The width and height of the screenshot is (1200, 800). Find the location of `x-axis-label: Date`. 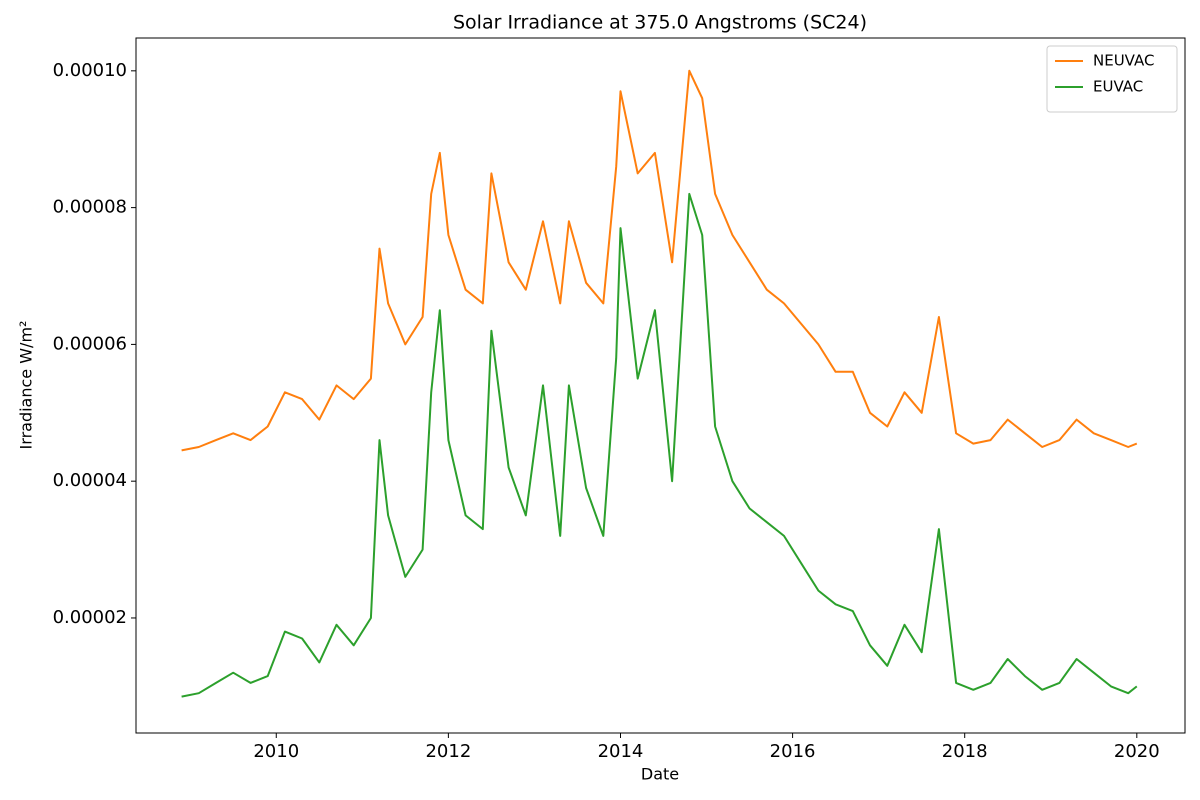

x-axis-label: Date is located at coordinates (660, 774).